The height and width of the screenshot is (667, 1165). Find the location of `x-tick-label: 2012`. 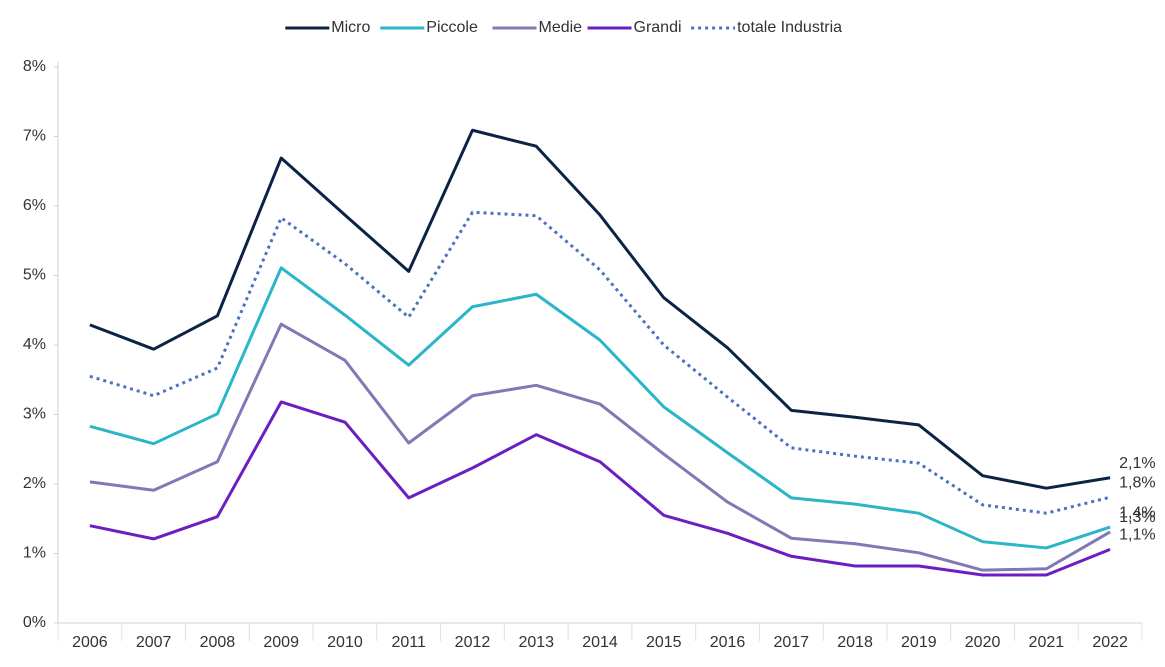

x-tick-label: 2012 is located at coordinates (473, 642).